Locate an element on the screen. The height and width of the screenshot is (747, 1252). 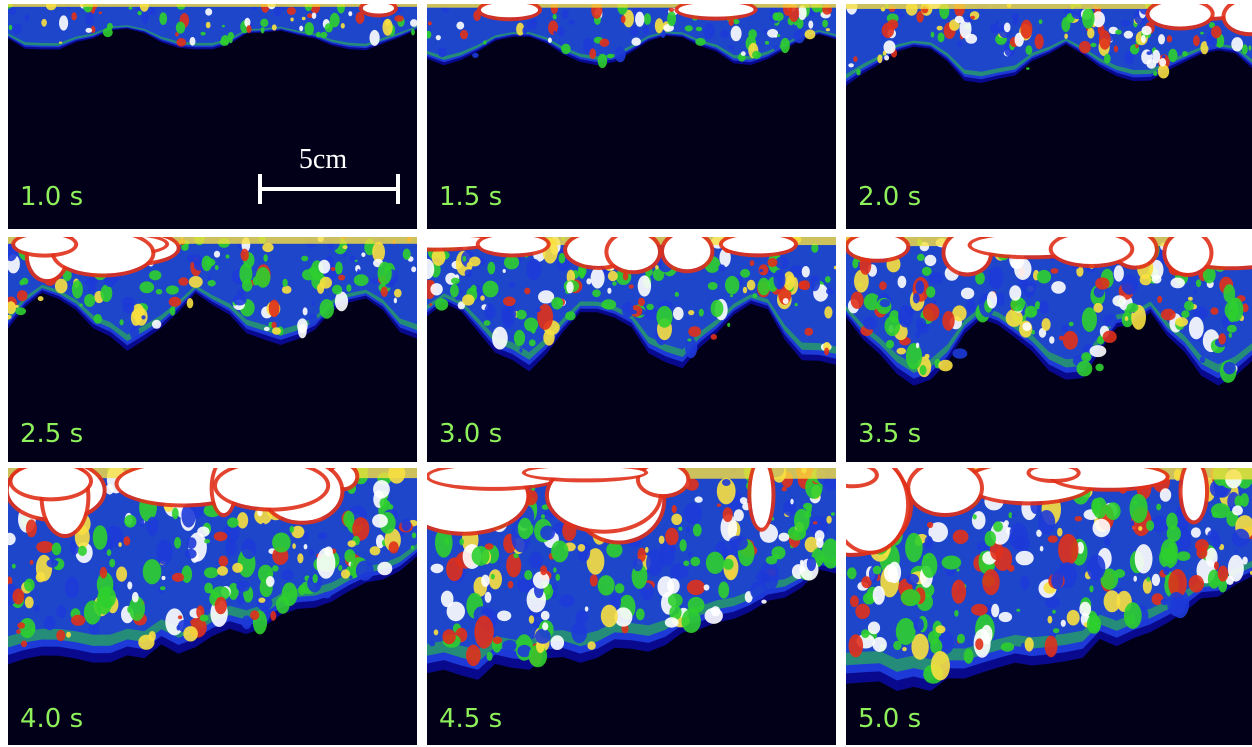
frame-6: 3.5 s is located at coordinates (1049, 349).